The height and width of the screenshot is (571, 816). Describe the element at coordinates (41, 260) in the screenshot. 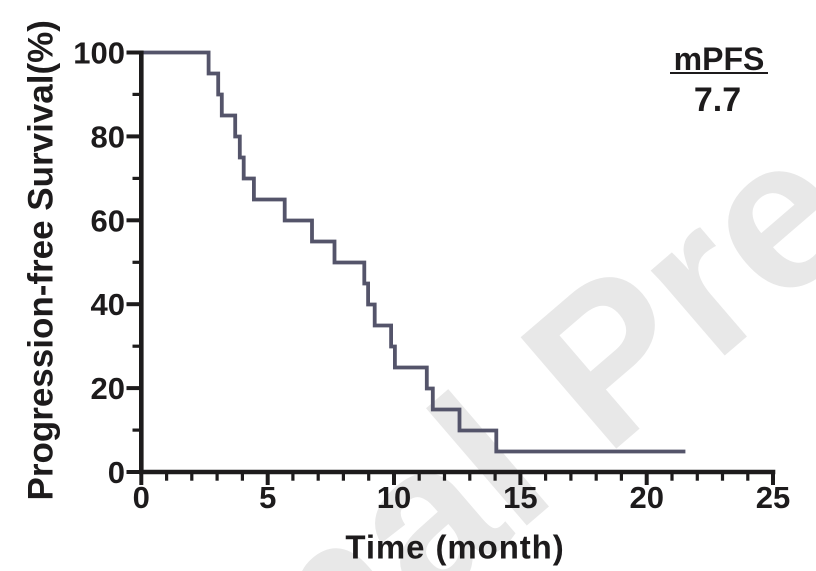

I see `svg-text: Progression-free Survival(%)` at that location.